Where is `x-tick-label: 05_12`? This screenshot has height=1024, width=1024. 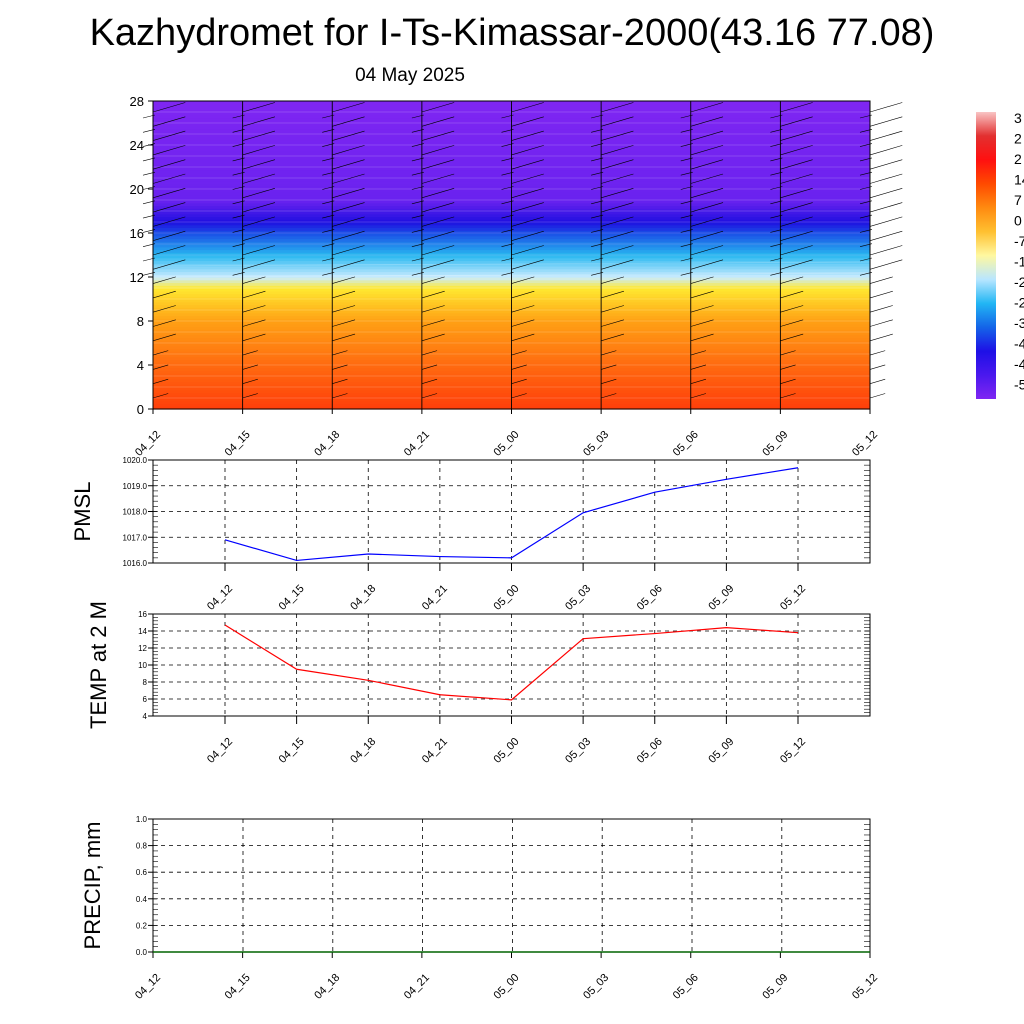
x-tick-label: 05_12 is located at coordinates (793, 598).